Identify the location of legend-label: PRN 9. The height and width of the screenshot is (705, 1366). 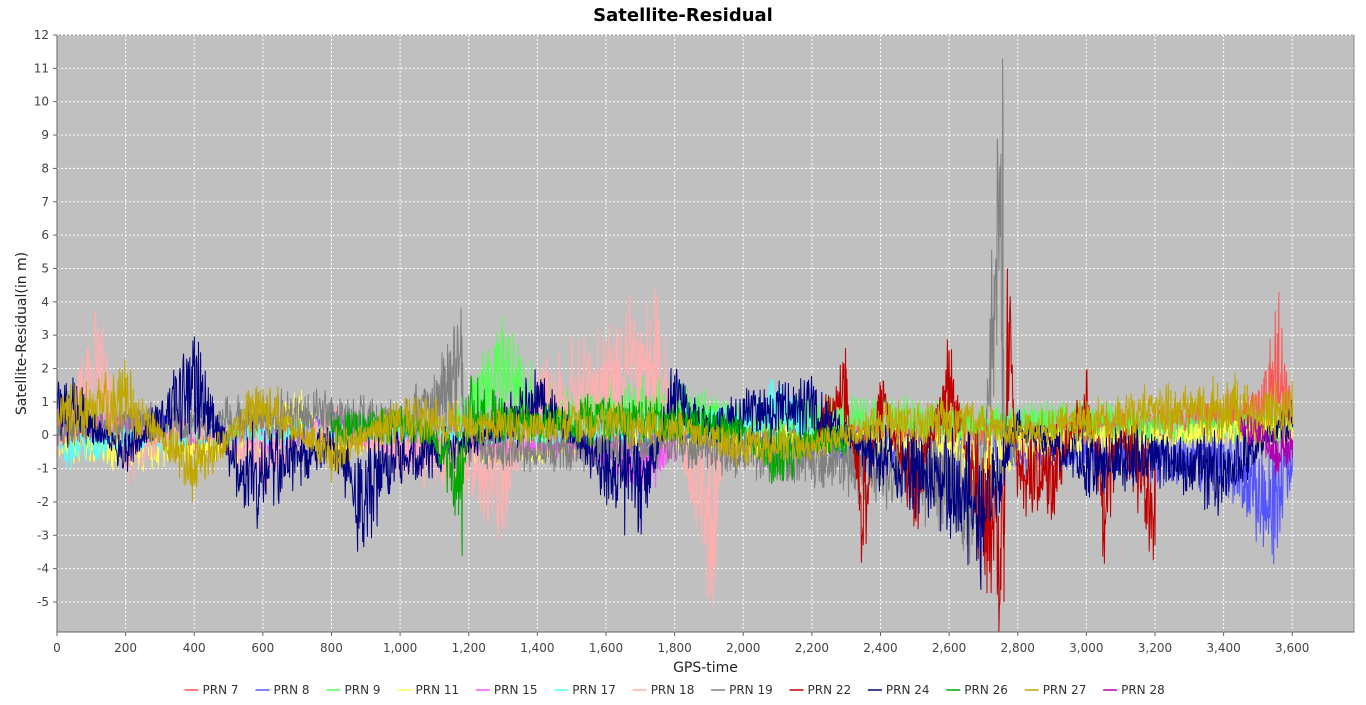
(363, 690).